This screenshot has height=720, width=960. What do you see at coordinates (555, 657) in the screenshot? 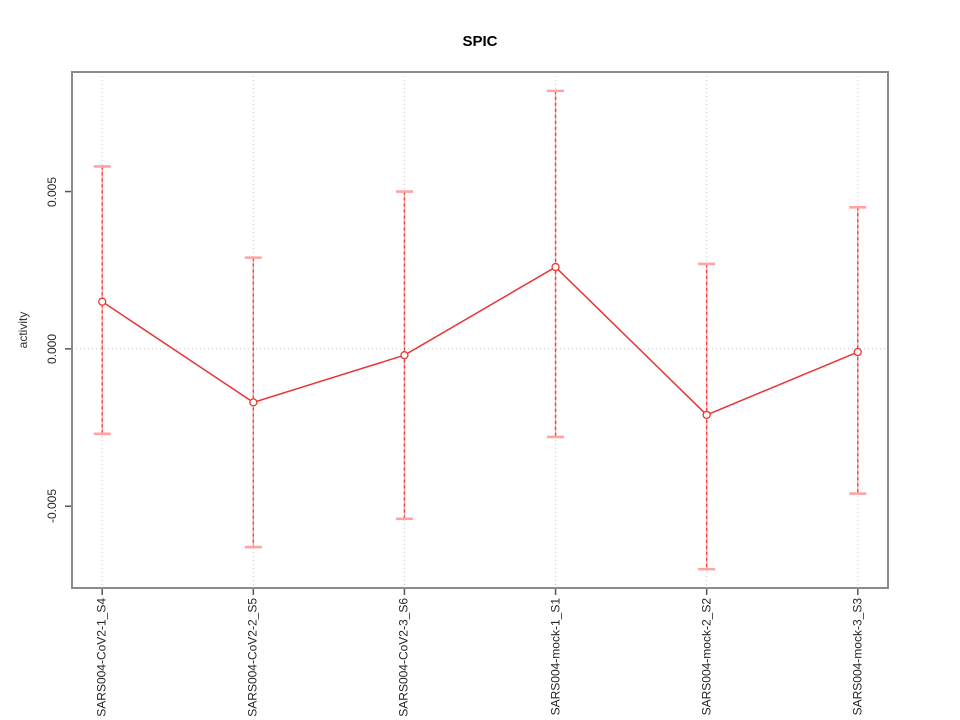
I see `x-tick-label: SARS004-mock-1_S1` at bounding box center [555, 657].